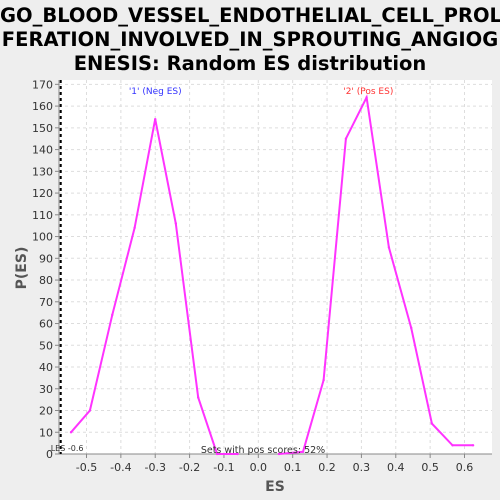  What do you see at coordinates (42, 84) in the screenshot?
I see `y-tick-label: 170` at bounding box center [42, 84].